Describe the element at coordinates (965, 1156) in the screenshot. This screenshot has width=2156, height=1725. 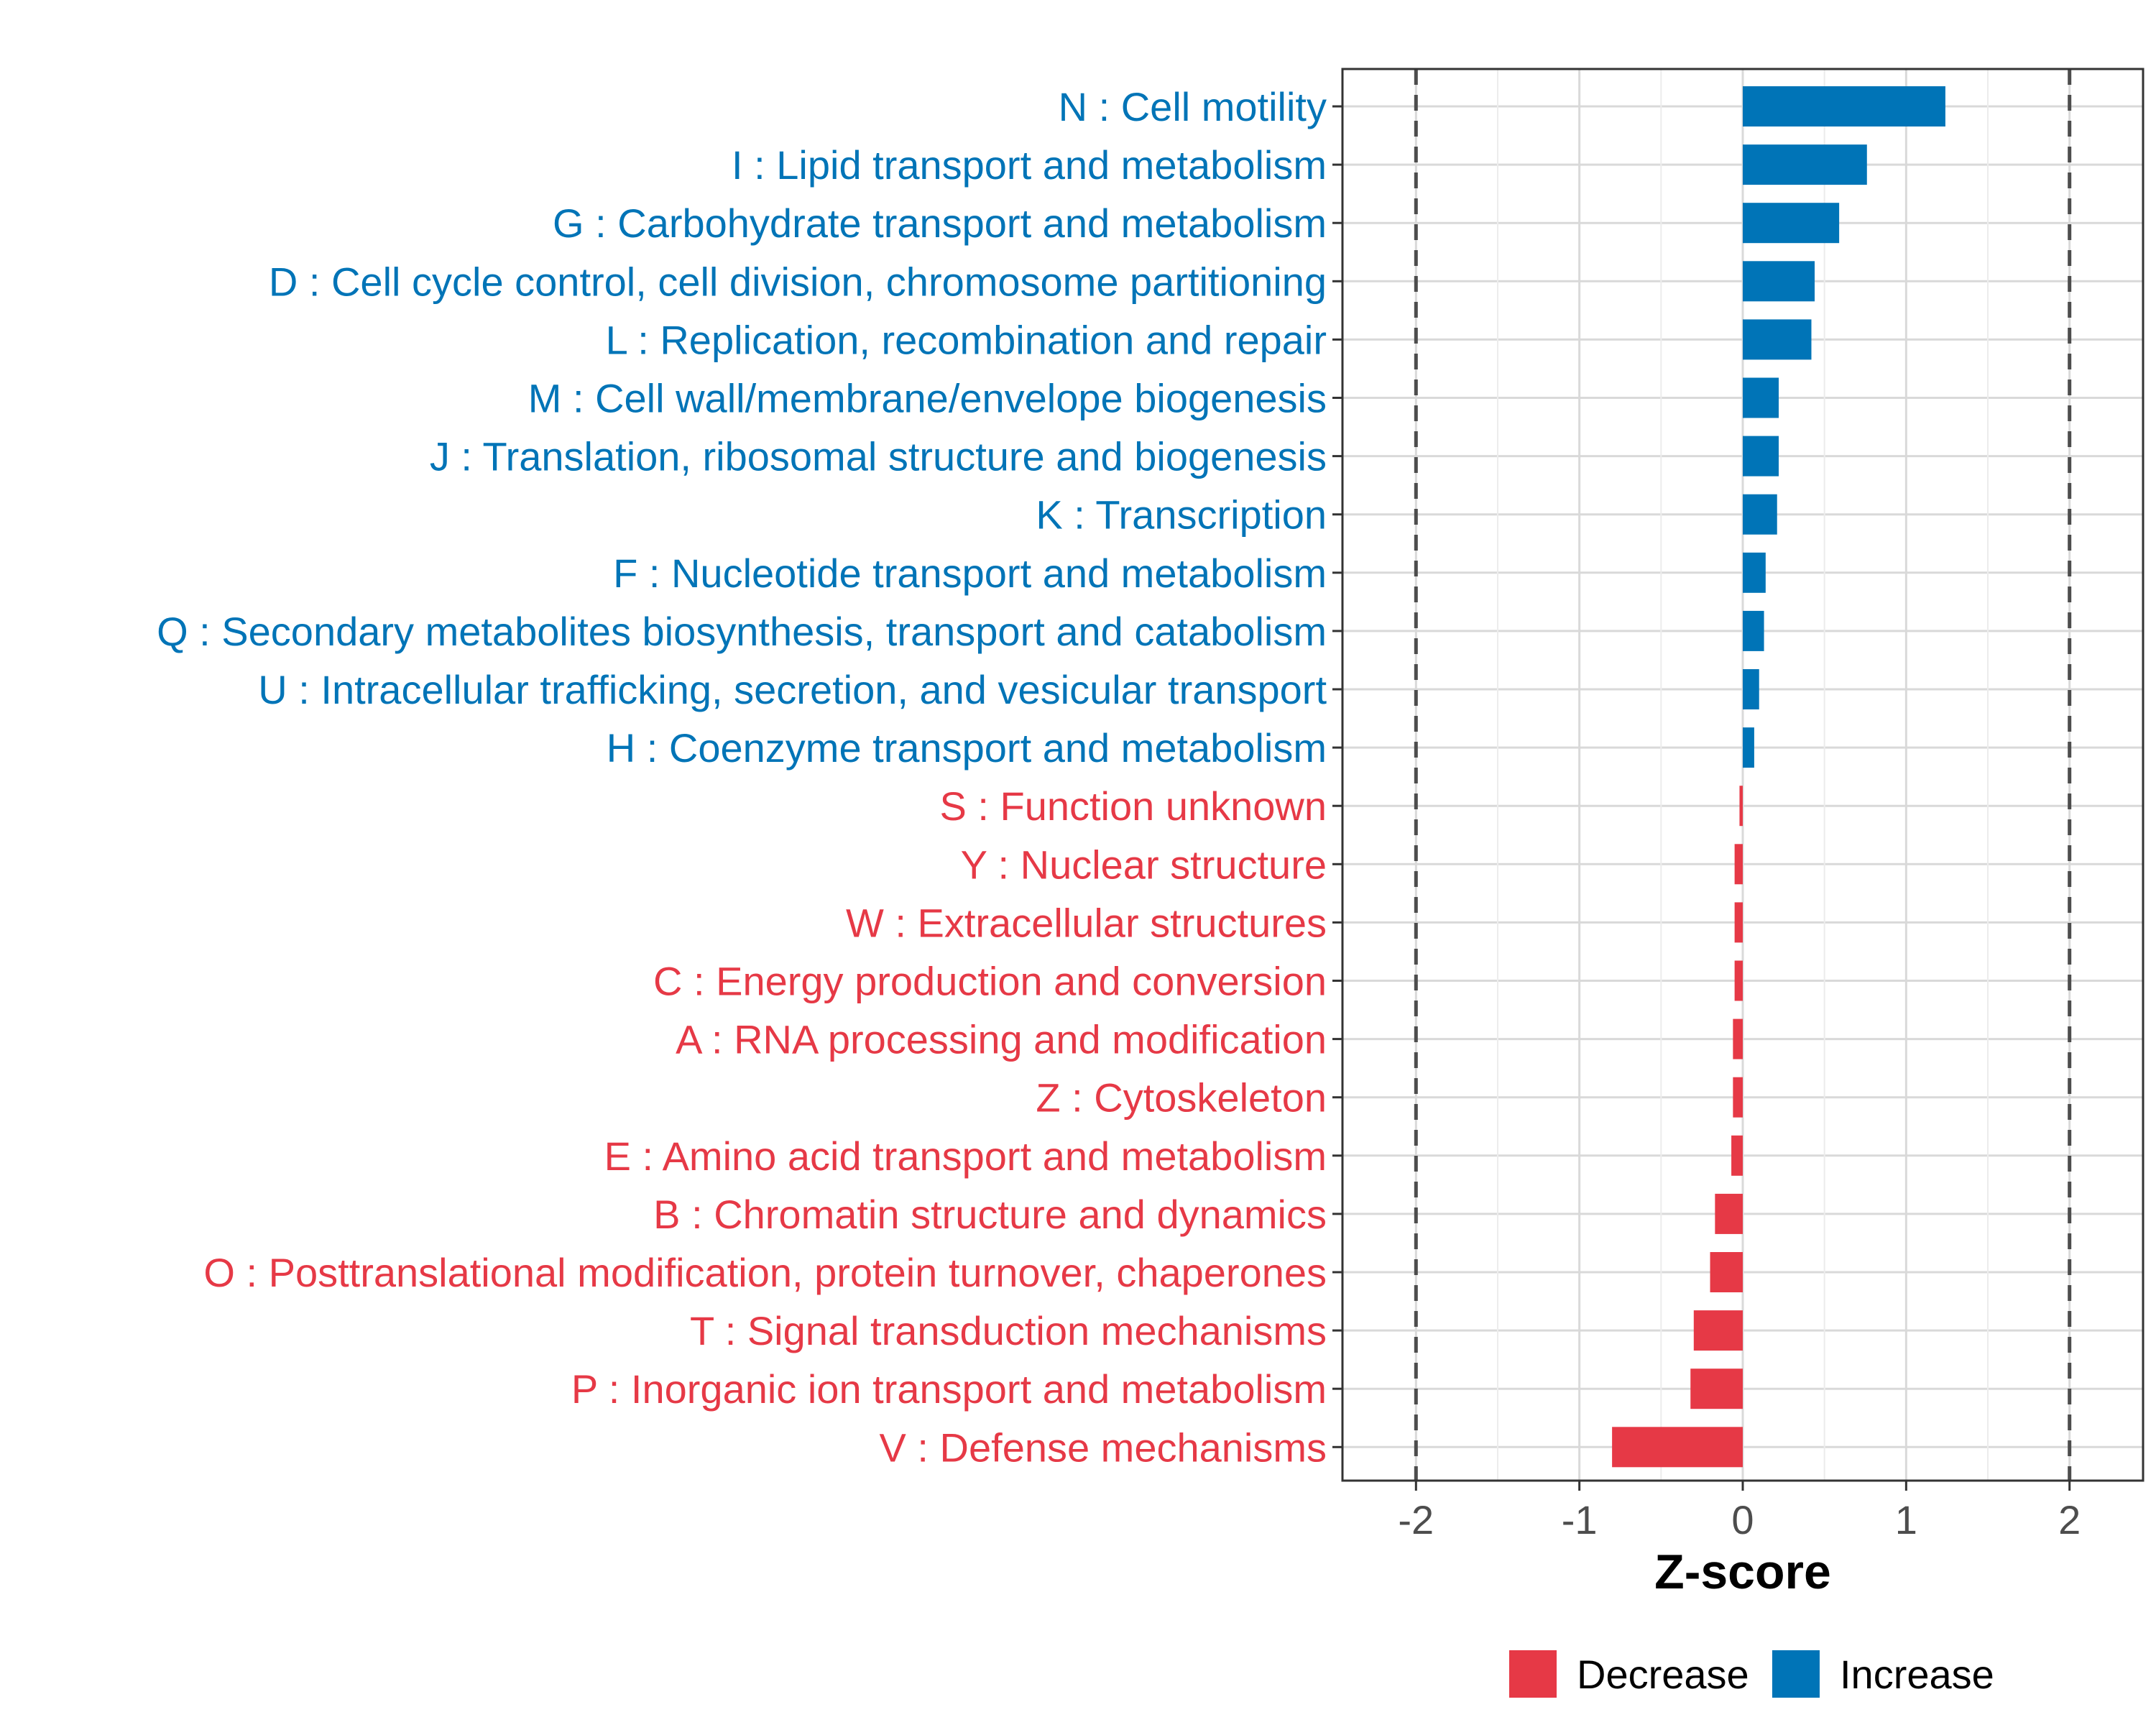
I see `category-label: E : Amino acid transport and metabolism` at that location.